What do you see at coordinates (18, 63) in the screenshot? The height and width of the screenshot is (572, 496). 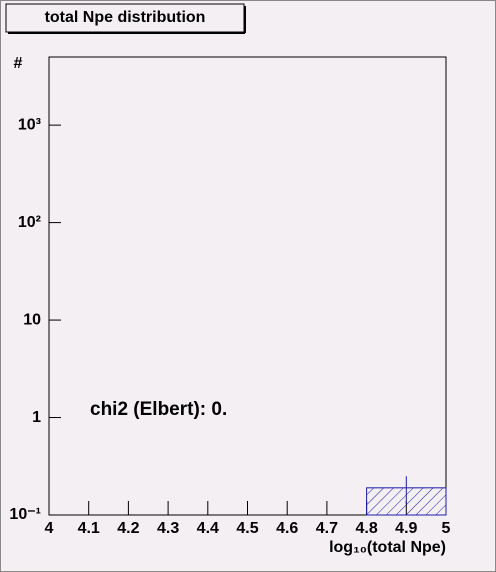 I see `y-axis-label: #` at bounding box center [18, 63].